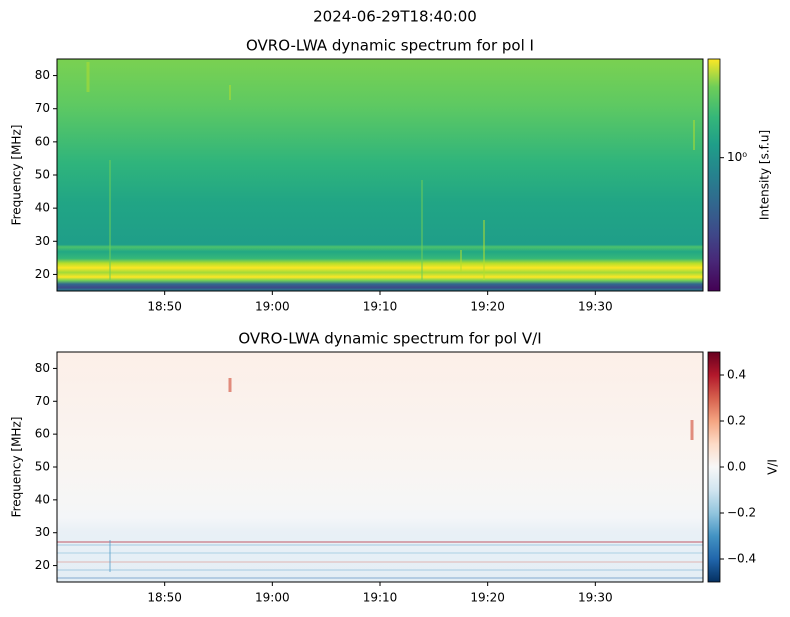 This screenshot has width=790, height=617. What do you see at coordinates (736, 467) in the screenshot?
I see `colorbar-tick-label: 0.0` at bounding box center [736, 467].